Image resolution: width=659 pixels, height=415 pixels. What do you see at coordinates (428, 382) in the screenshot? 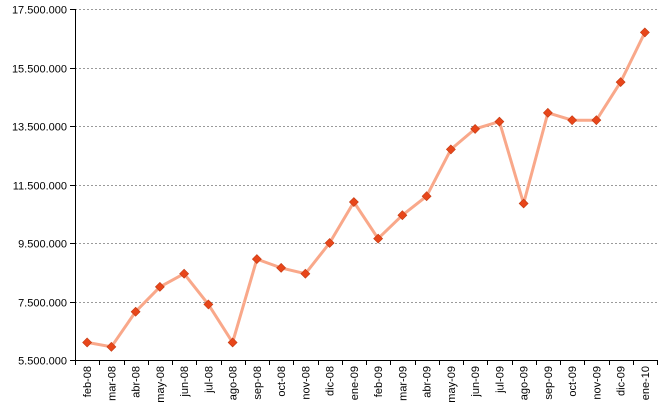
I see `x-tick-label: abr-09` at bounding box center [428, 382].